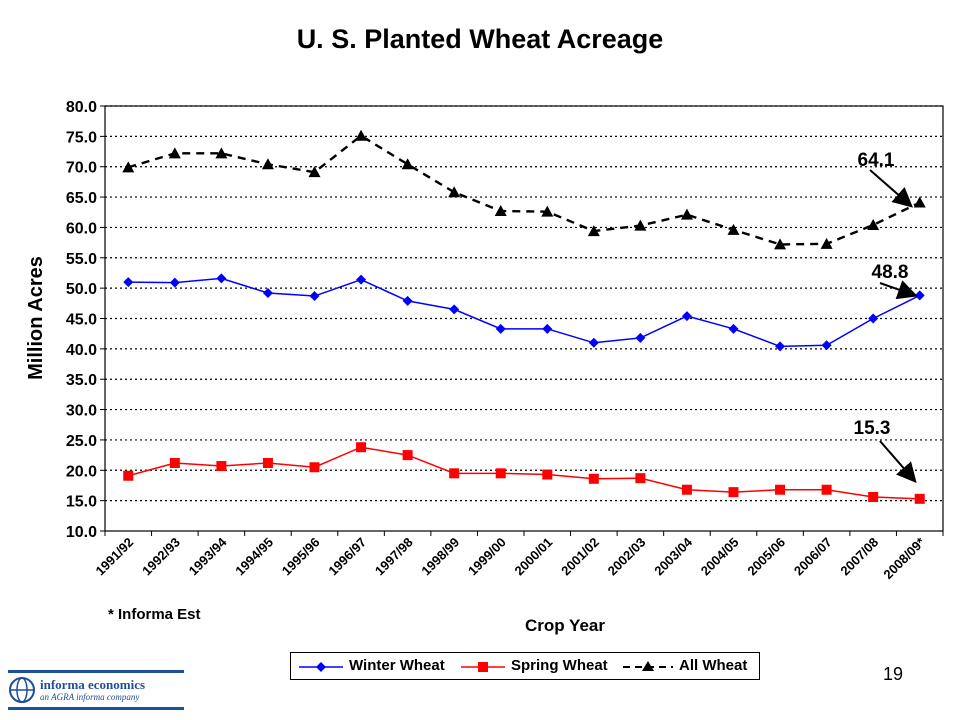 The height and width of the screenshot is (720, 960). I want to click on y-tick-label: 15.0, so click(81, 502).